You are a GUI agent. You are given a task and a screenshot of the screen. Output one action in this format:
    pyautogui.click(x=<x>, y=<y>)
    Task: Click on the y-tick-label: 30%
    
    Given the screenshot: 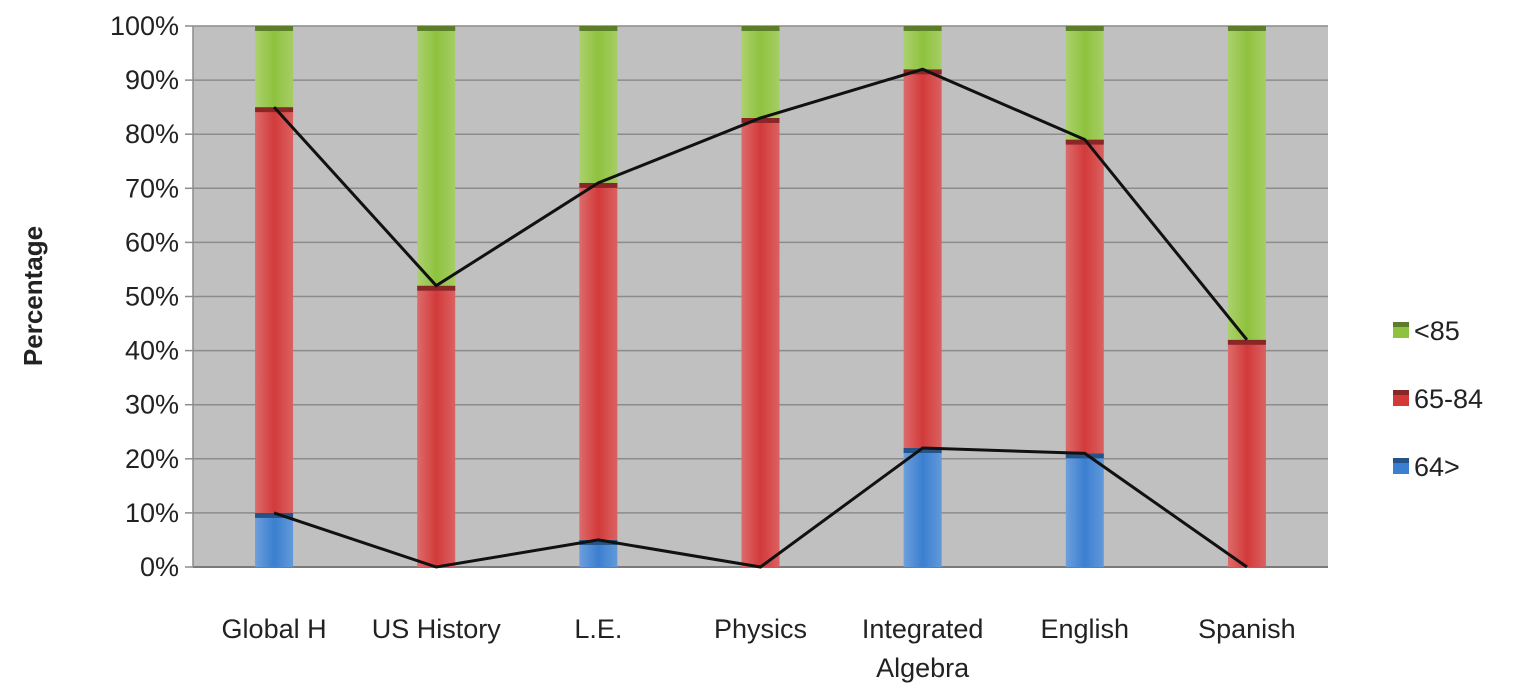 What is the action you would take?
    pyautogui.click(x=152, y=405)
    